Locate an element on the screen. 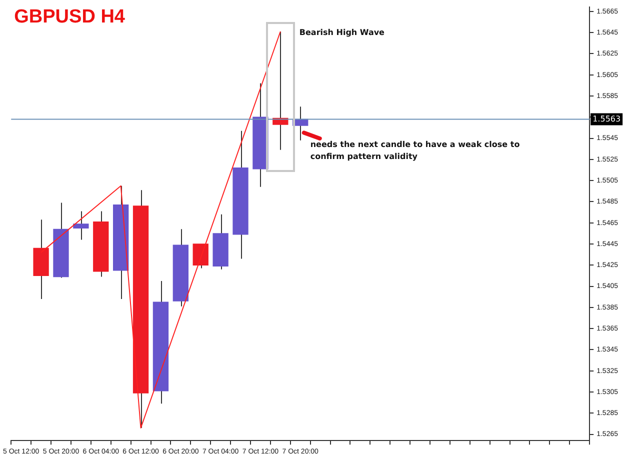  annotation: Bearish High Wave is located at coordinates (341, 32).